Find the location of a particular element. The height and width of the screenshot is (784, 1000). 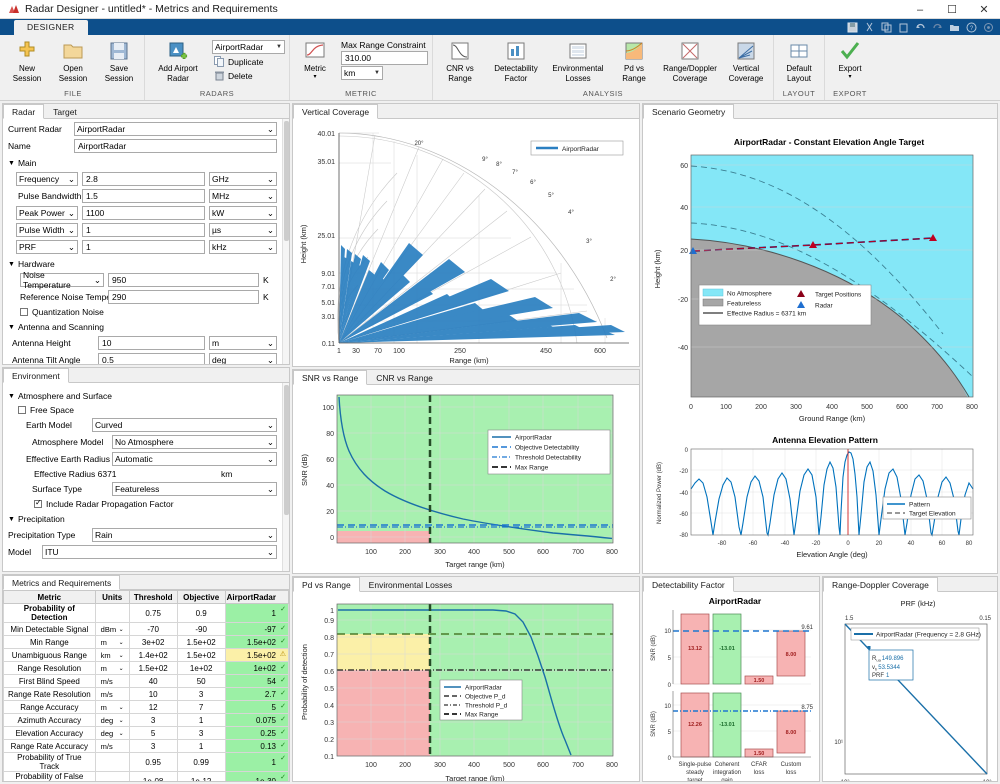

section-main: ▼ Main is located at coordinates (142, 163).